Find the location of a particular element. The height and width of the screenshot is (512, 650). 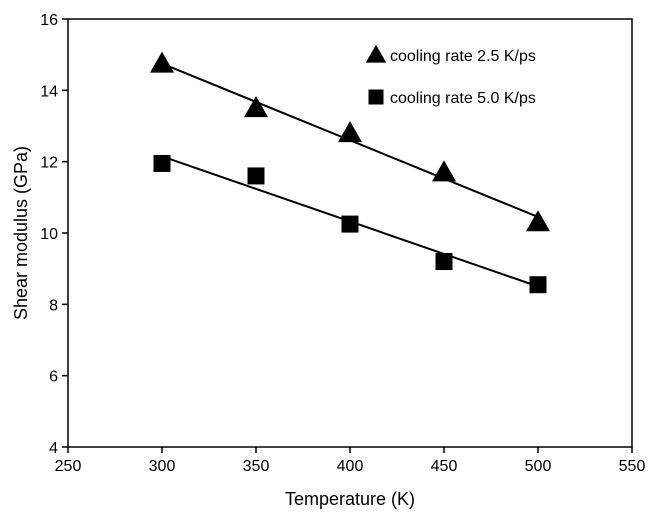

x-tick-label: 450 is located at coordinates (444, 466).